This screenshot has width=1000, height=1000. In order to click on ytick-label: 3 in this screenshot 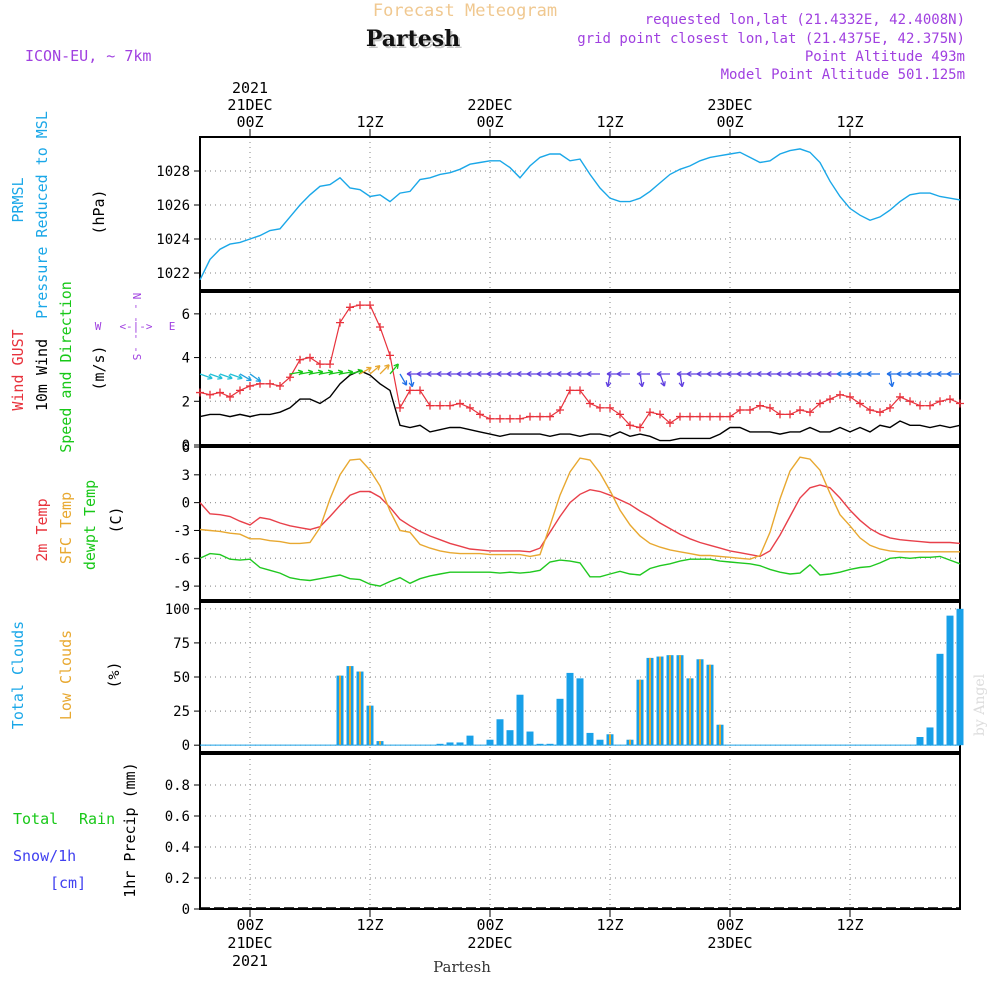, I will do `click(186, 476)`.